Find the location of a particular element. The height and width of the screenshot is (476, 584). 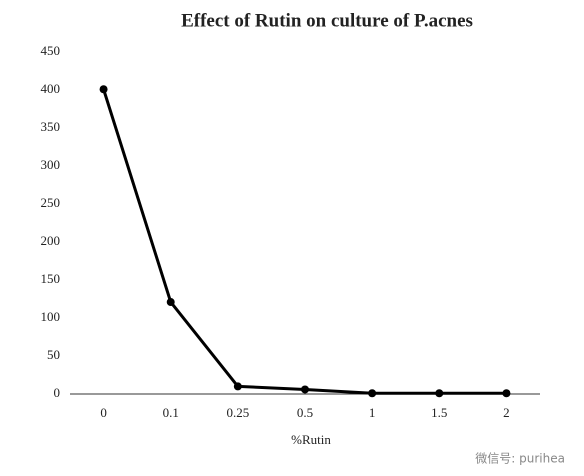

y-tick-label: 0 is located at coordinates (57, 392).